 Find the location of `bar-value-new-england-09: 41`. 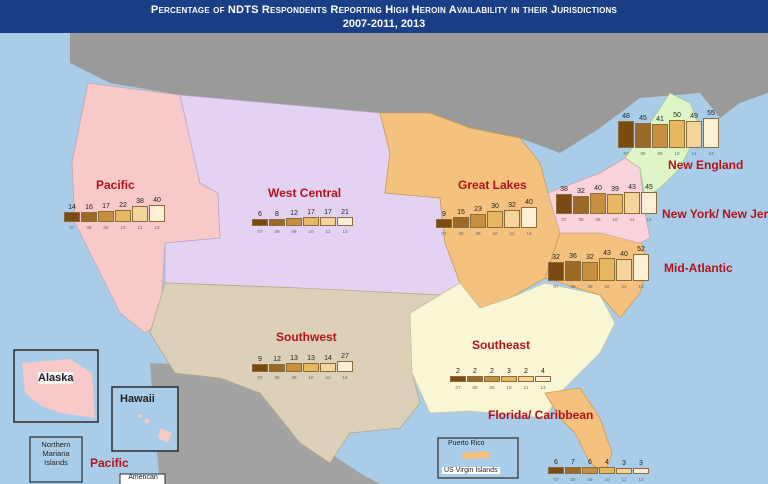

bar-value-new-england-09: 41 is located at coordinates (660, 120).